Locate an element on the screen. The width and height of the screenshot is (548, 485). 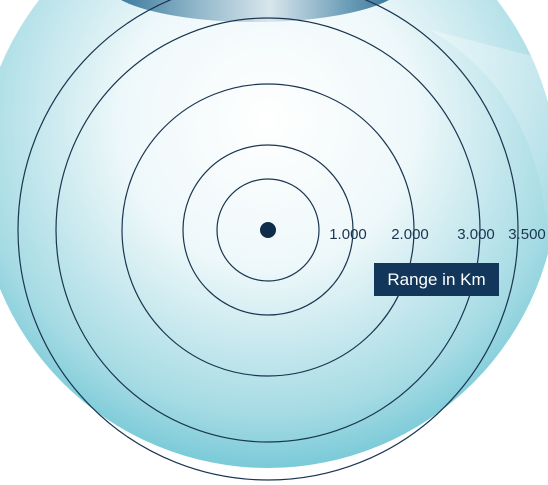
range-label-2000: 2.000 is located at coordinates (410, 234).